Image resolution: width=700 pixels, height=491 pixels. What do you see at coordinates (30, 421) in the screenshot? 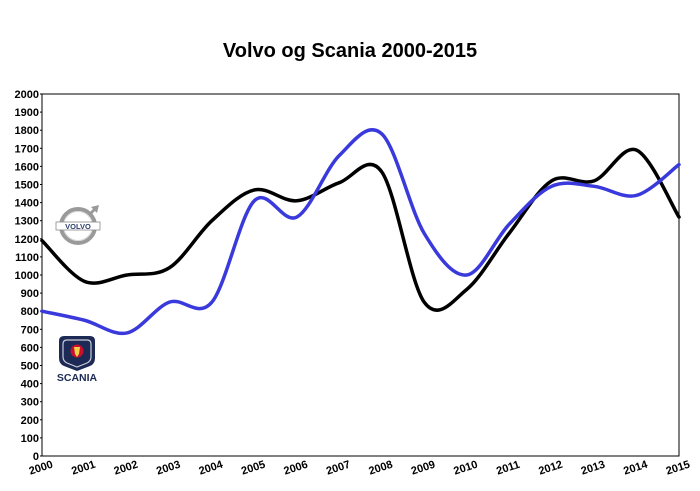
I see `y-tick-label: 200` at bounding box center [30, 421].